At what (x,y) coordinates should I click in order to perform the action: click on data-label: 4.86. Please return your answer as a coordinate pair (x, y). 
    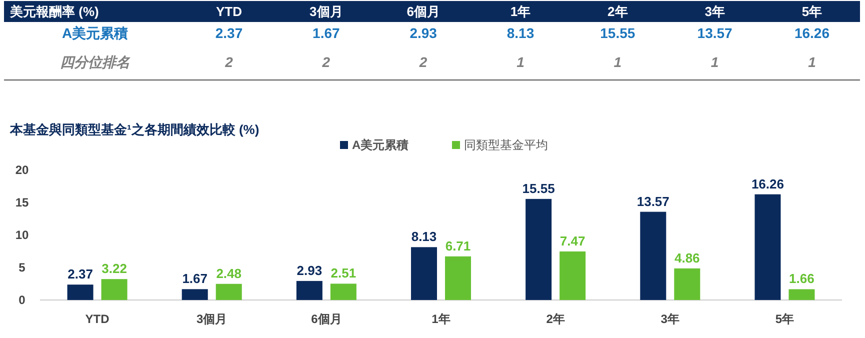
    Looking at the image, I should click on (687, 258).